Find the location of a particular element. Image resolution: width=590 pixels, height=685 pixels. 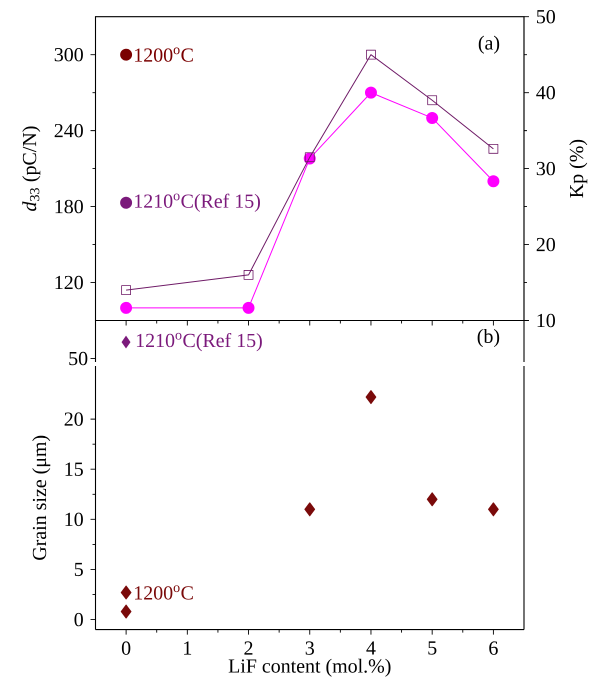

x-tick-label: 0 is located at coordinates (126, 648).